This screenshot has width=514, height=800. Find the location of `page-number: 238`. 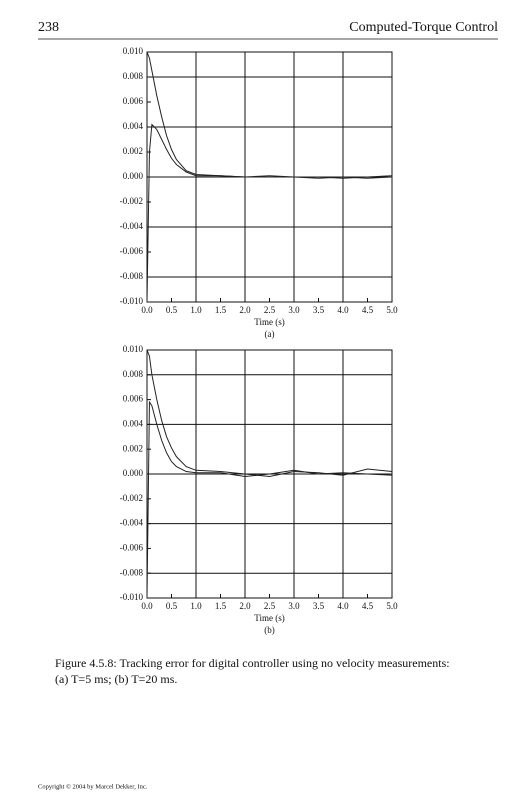

page-number: 238 is located at coordinates (48, 27).